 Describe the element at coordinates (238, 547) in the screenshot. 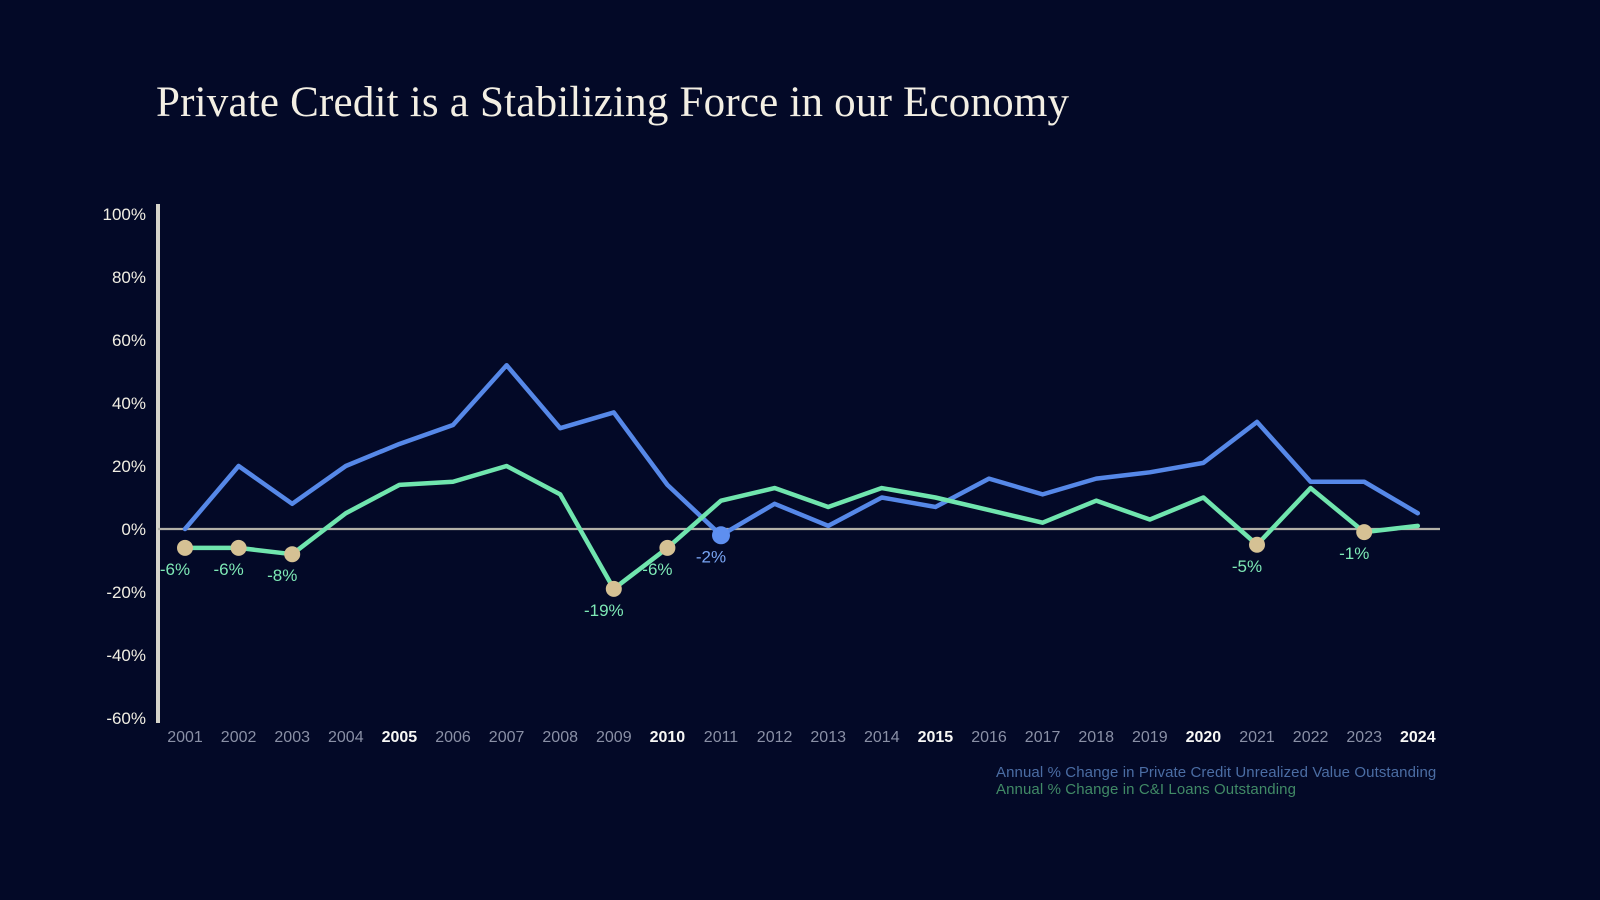

I see `annotation-dot-2002` at that location.